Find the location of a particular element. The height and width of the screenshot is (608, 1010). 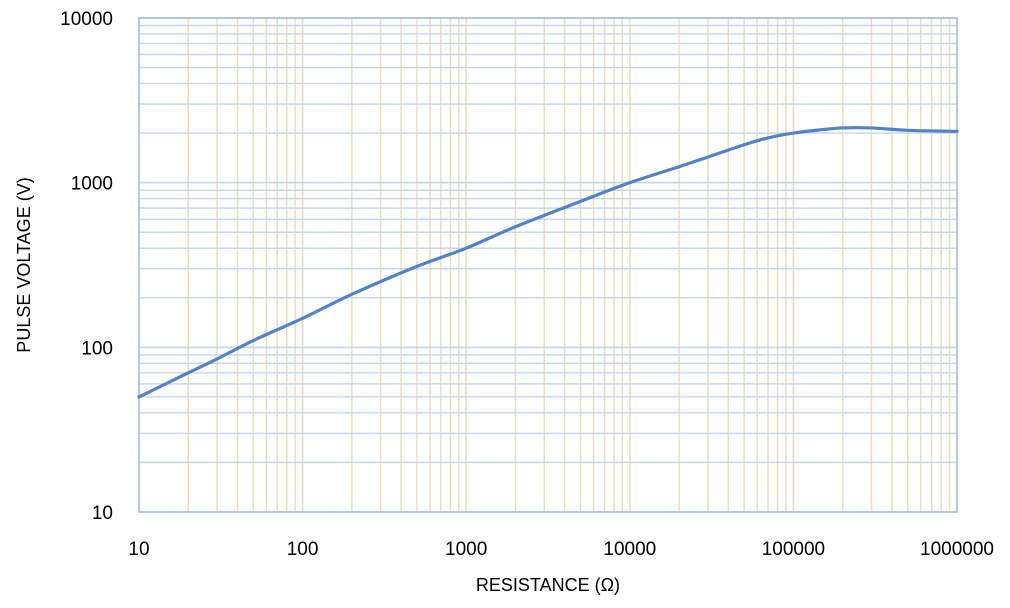

x-tick-label: 100000 is located at coordinates (793, 549).